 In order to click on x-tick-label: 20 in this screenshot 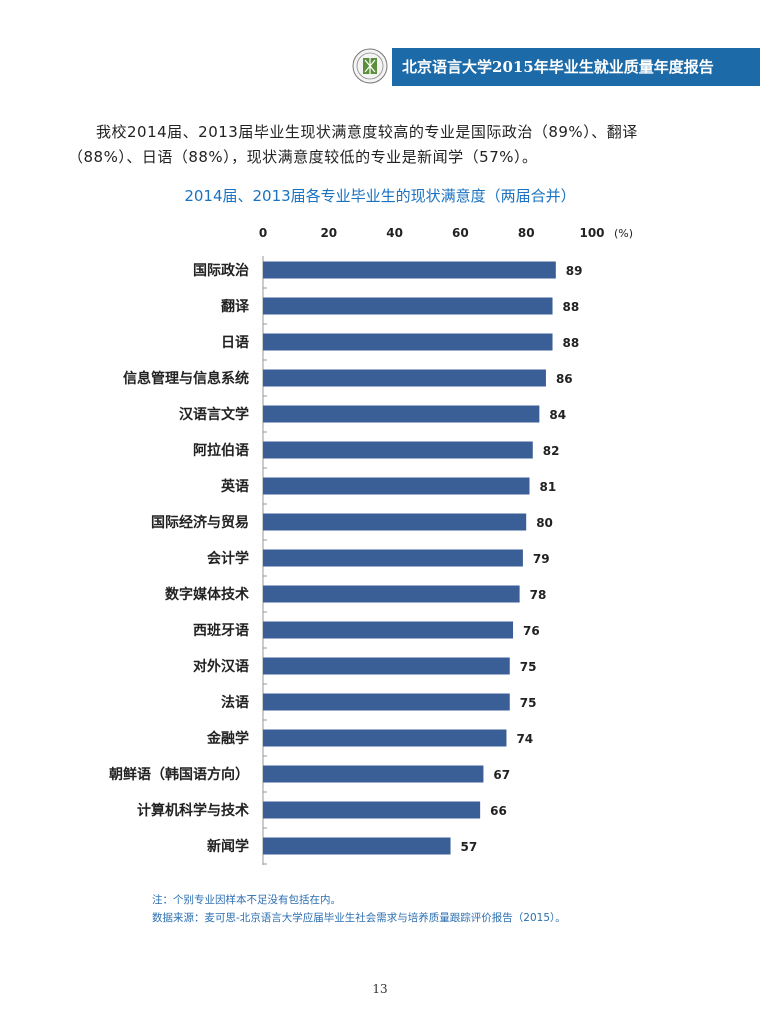, I will do `click(328, 233)`.